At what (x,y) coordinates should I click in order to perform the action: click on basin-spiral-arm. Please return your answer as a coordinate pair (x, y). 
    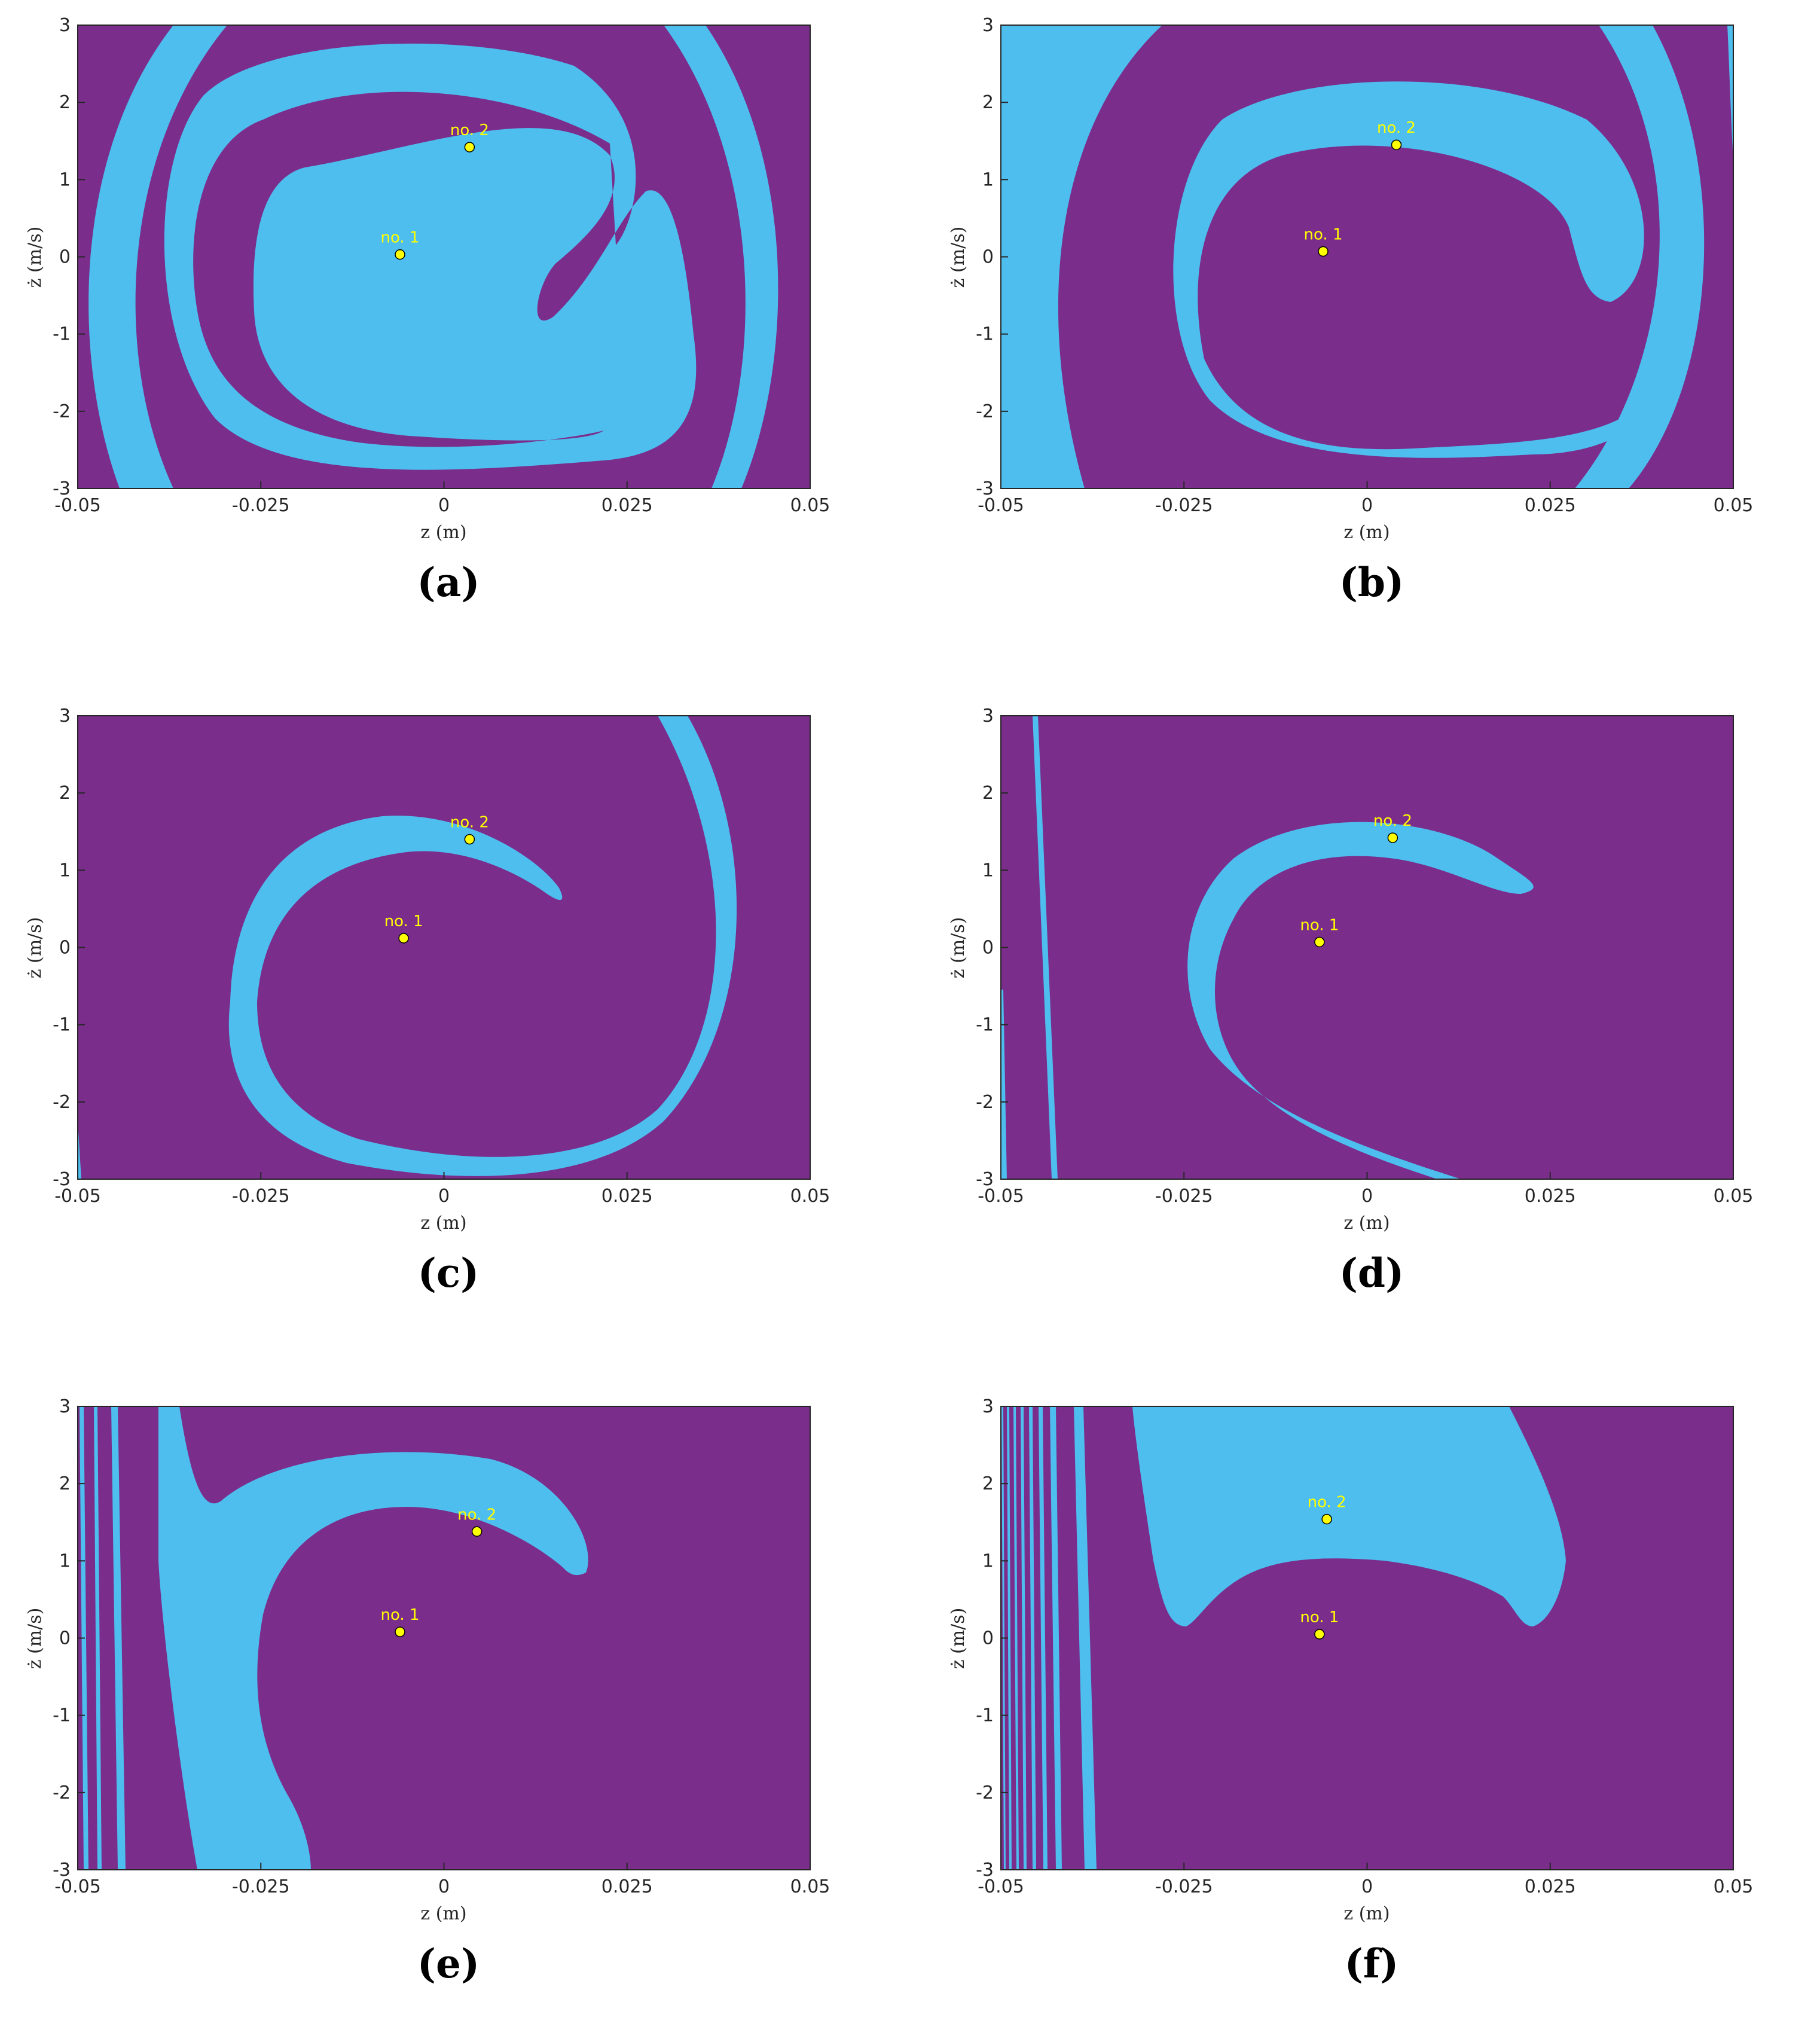
    Looking at the image, I should click on (430, 256).